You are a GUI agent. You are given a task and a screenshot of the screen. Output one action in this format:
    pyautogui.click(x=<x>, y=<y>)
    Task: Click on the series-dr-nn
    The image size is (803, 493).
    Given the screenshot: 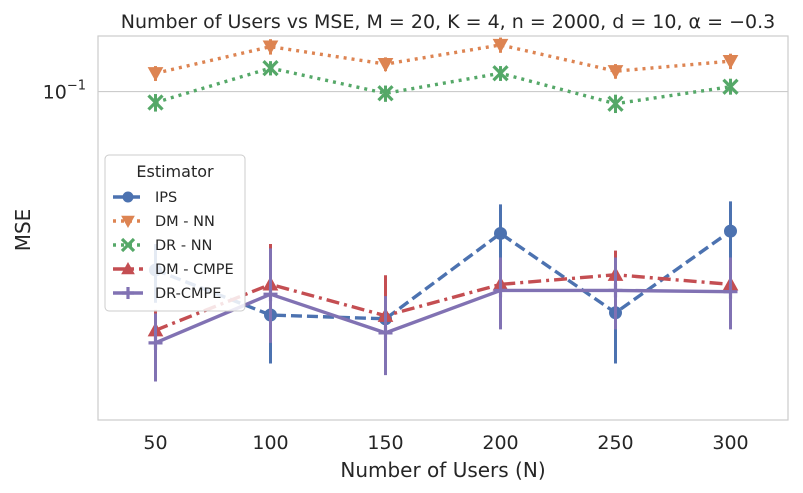 What is the action you would take?
    pyautogui.click(x=443, y=86)
    